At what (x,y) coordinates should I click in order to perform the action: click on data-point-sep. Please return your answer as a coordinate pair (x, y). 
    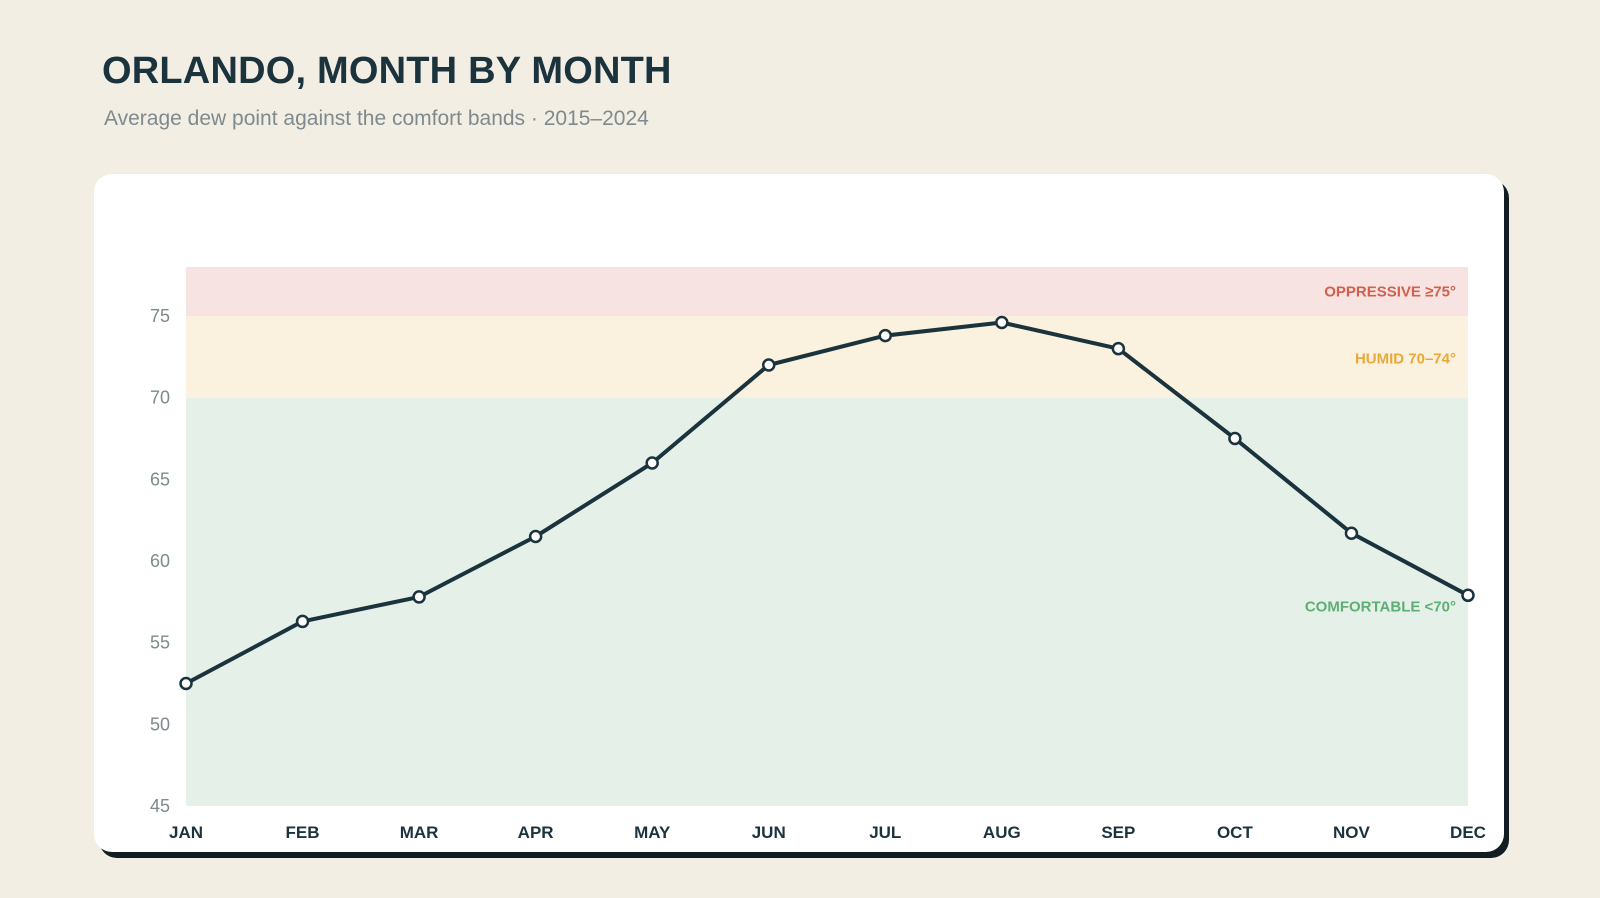
    Looking at the image, I should click on (1118, 348).